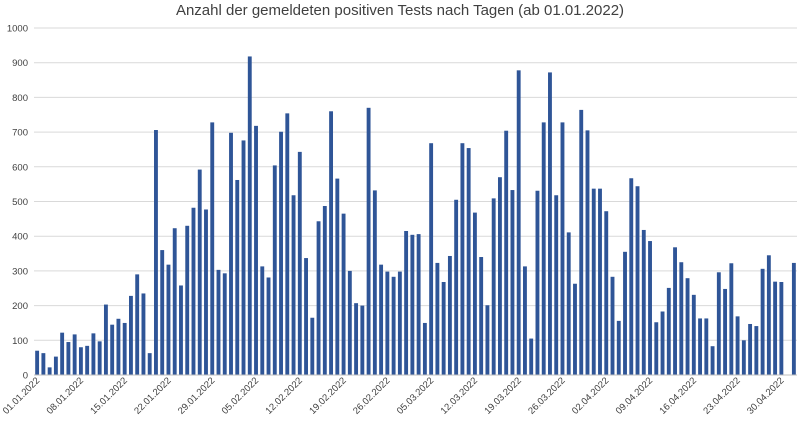 This screenshot has width=800, height=424. I want to click on y-tick-label: 100, so click(20, 341).